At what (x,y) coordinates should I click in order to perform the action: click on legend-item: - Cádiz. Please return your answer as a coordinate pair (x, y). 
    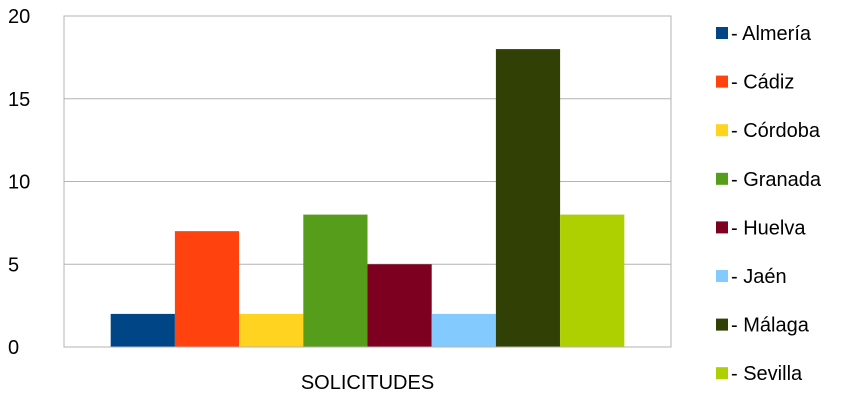
    Looking at the image, I should click on (755, 83).